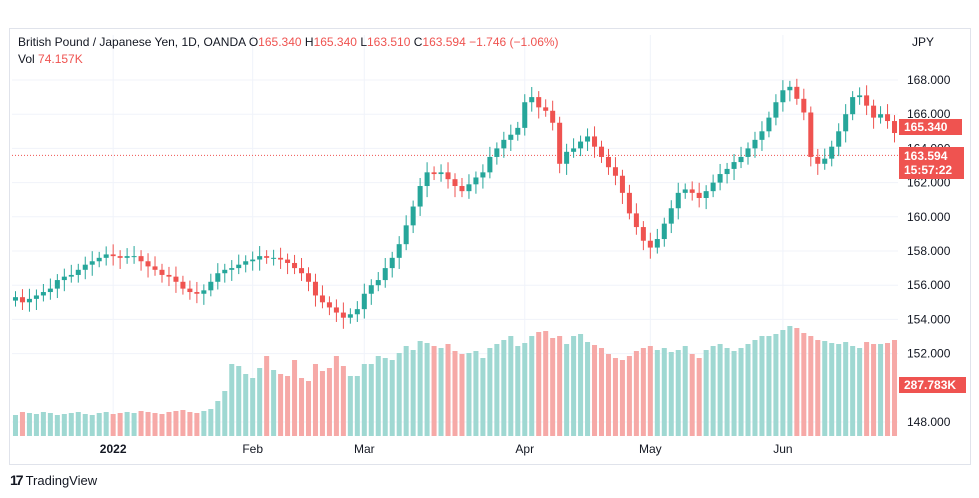 The height and width of the screenshot is (498, 979). What do you see at coordinates (53, 480) in the screenshot?
I see `tradingview-brand: 17 TradingView` at bounding box center [53, 480].